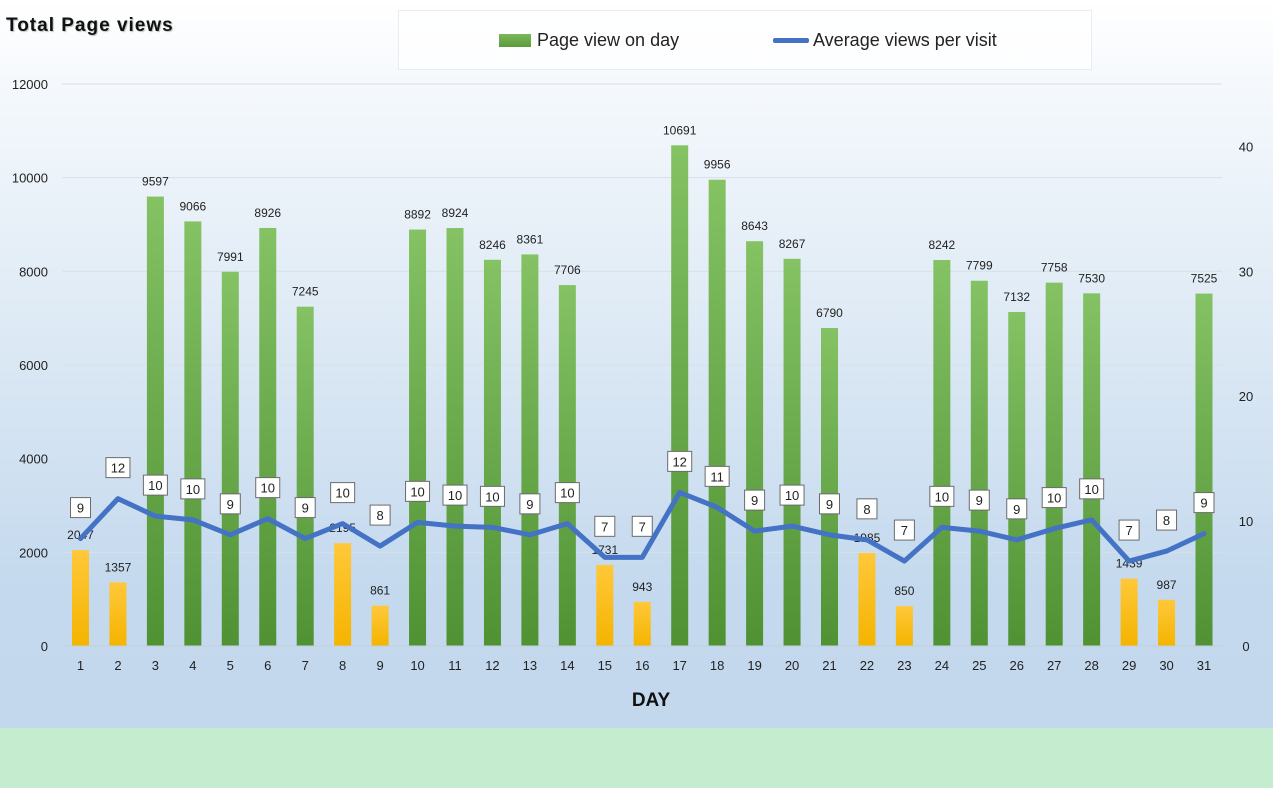  I want to click on line-value-label: 8, so click(866, 509).